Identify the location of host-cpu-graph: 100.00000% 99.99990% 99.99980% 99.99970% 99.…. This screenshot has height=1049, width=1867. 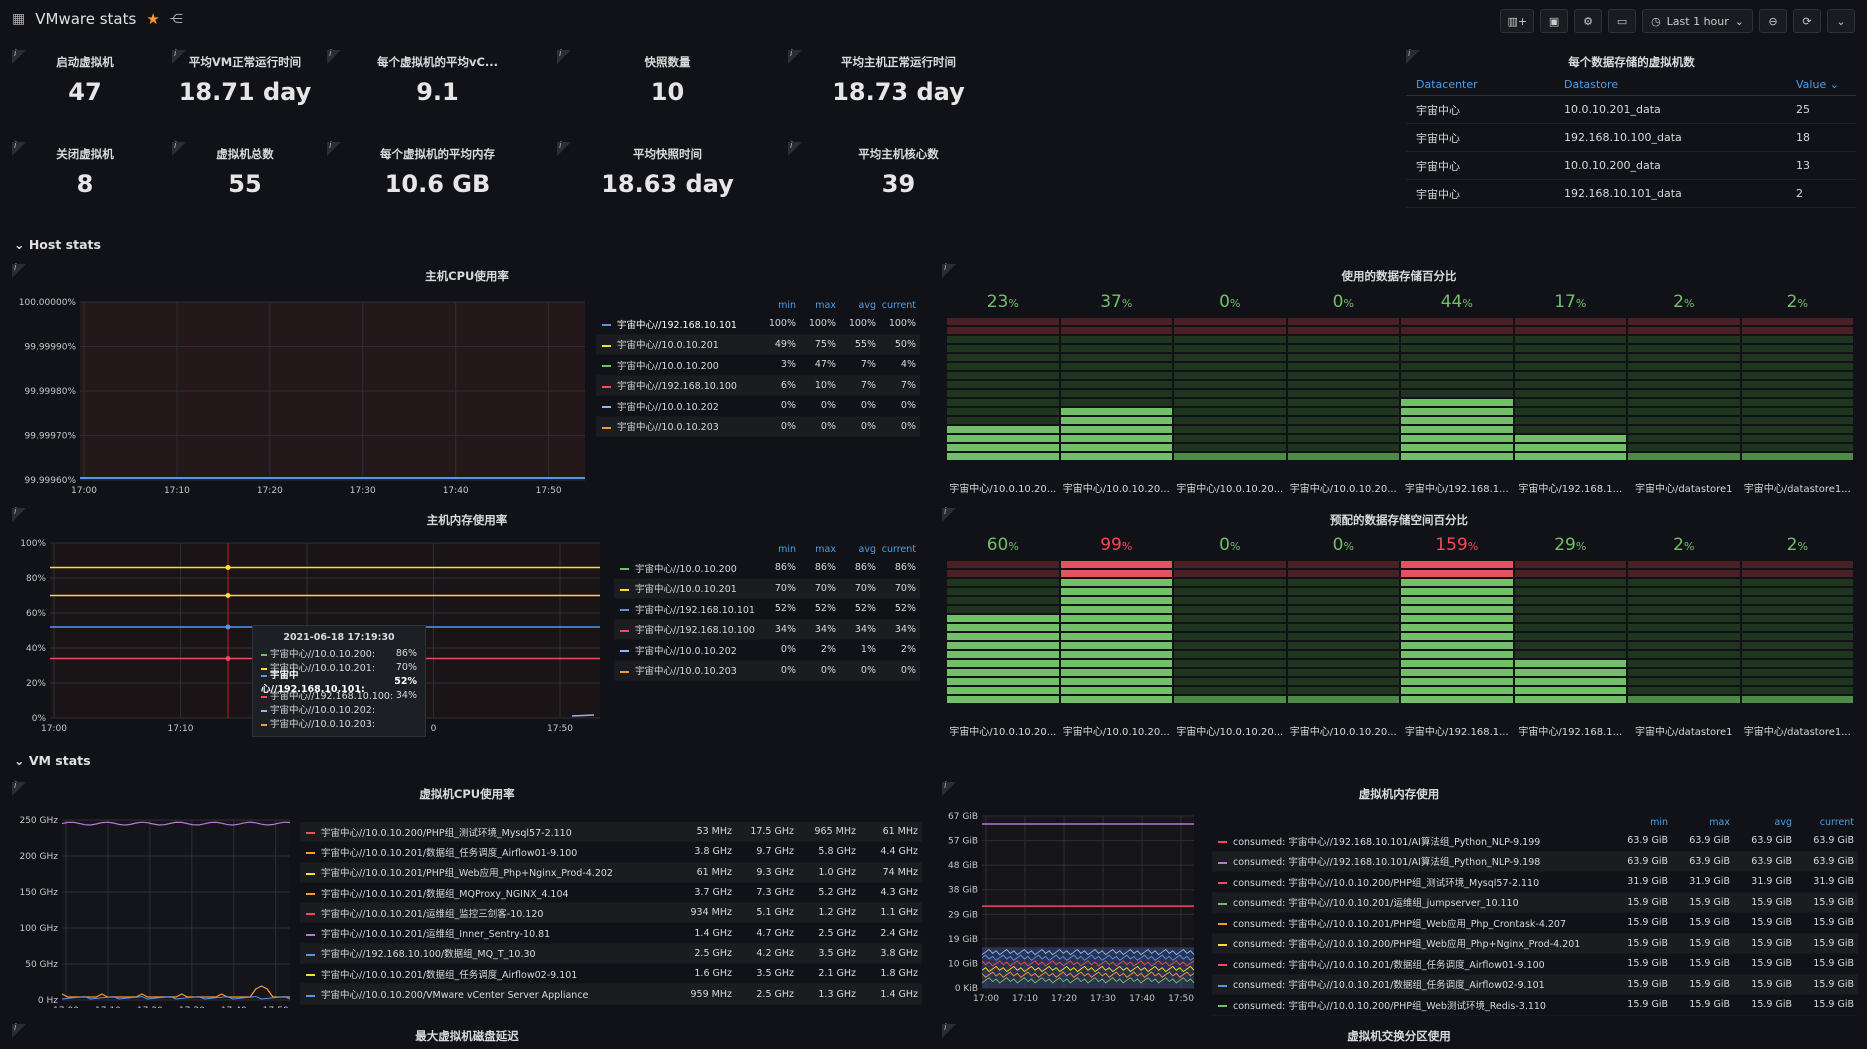
(300, 392).